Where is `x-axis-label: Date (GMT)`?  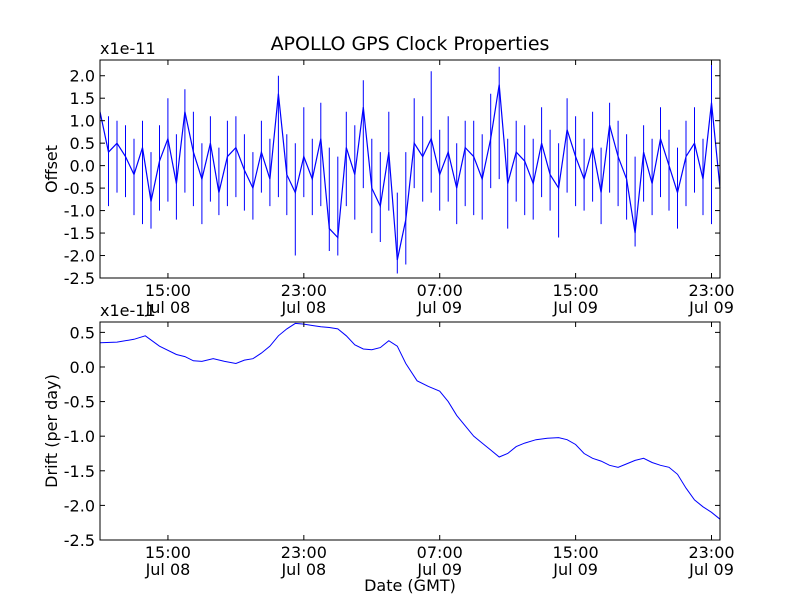 x-axis-label: Date (GMT) is located at coordinates (410, 585).